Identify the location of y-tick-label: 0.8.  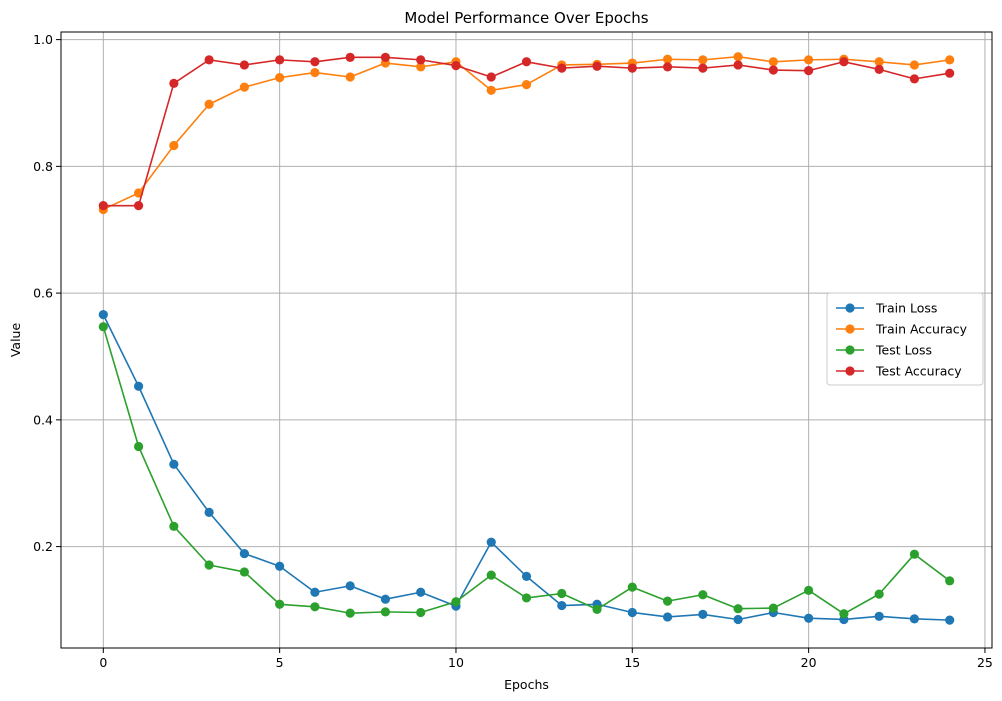
(43, 166).